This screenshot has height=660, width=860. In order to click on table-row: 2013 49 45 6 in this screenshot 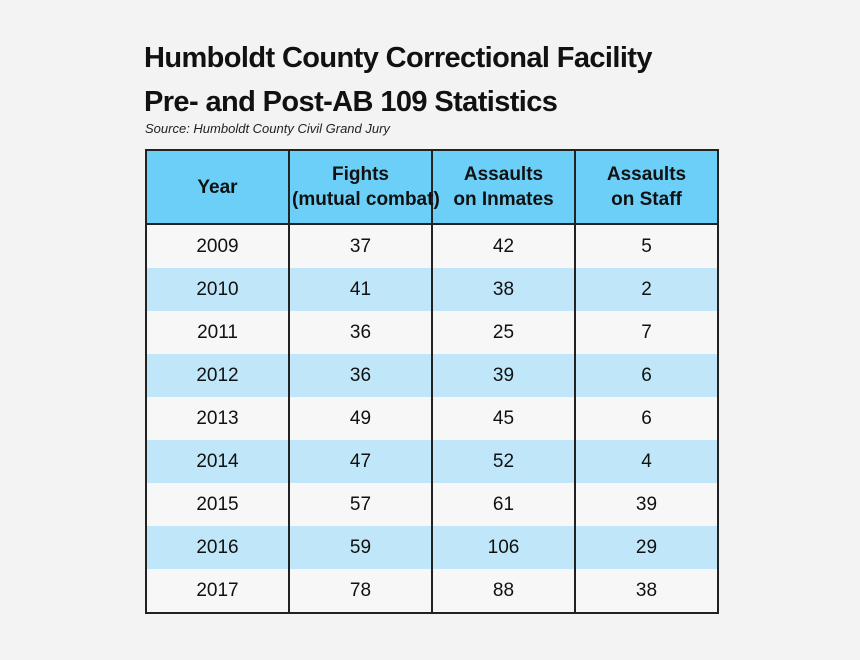, I will do `click(432, 418)`.